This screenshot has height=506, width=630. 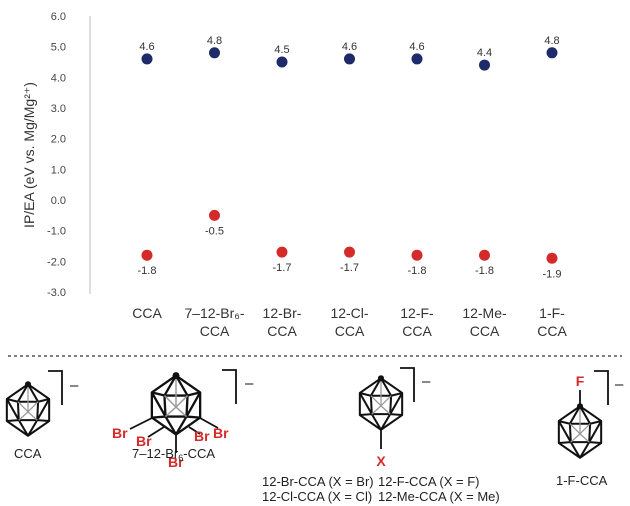 I want to click on x-tick-label: 12-Cl-CCA, so click(x=349, y=322).